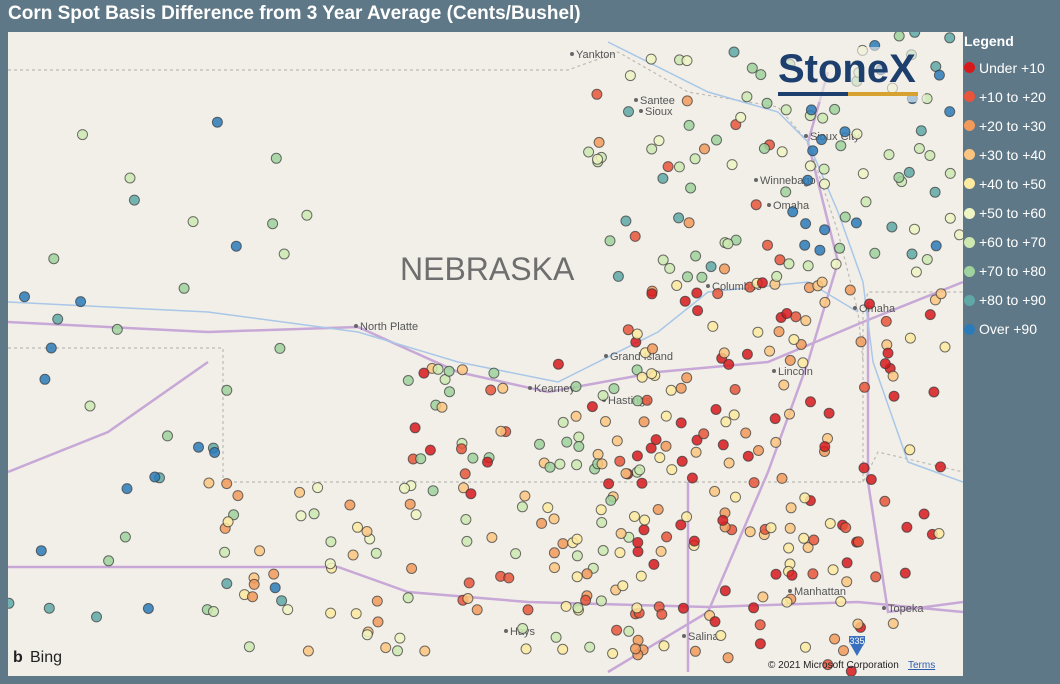  What do you see at coordinates (641, 357) in the screenshot?
I see `place-label: Grand Island` at bounding box center [641, 357].